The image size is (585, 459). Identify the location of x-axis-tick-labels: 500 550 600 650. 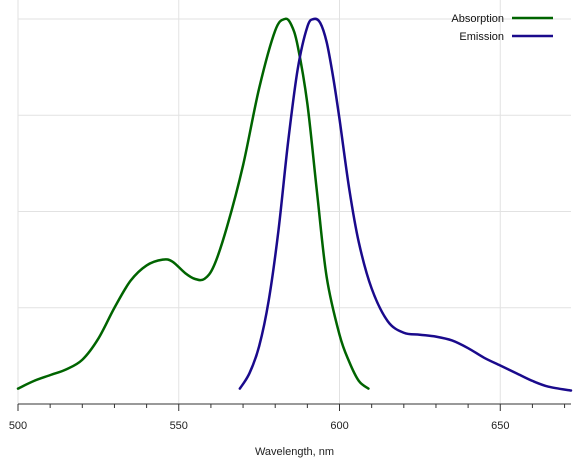
(259, 426).